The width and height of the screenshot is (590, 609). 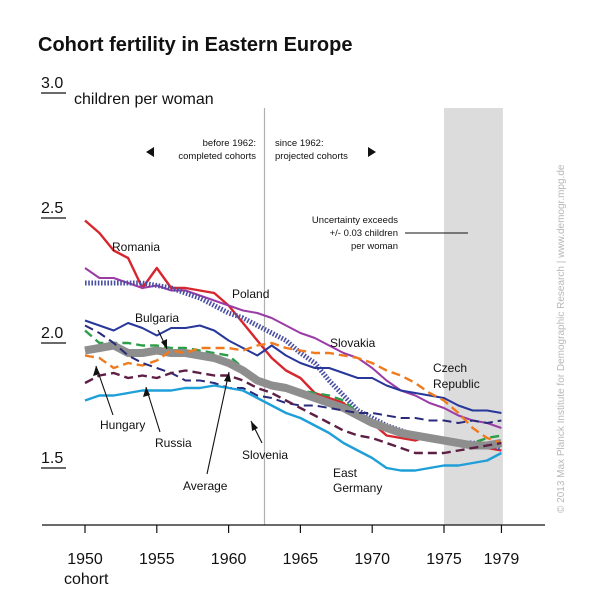 I want to click on series-label-russia: Russia, so click(x=173, y=443).